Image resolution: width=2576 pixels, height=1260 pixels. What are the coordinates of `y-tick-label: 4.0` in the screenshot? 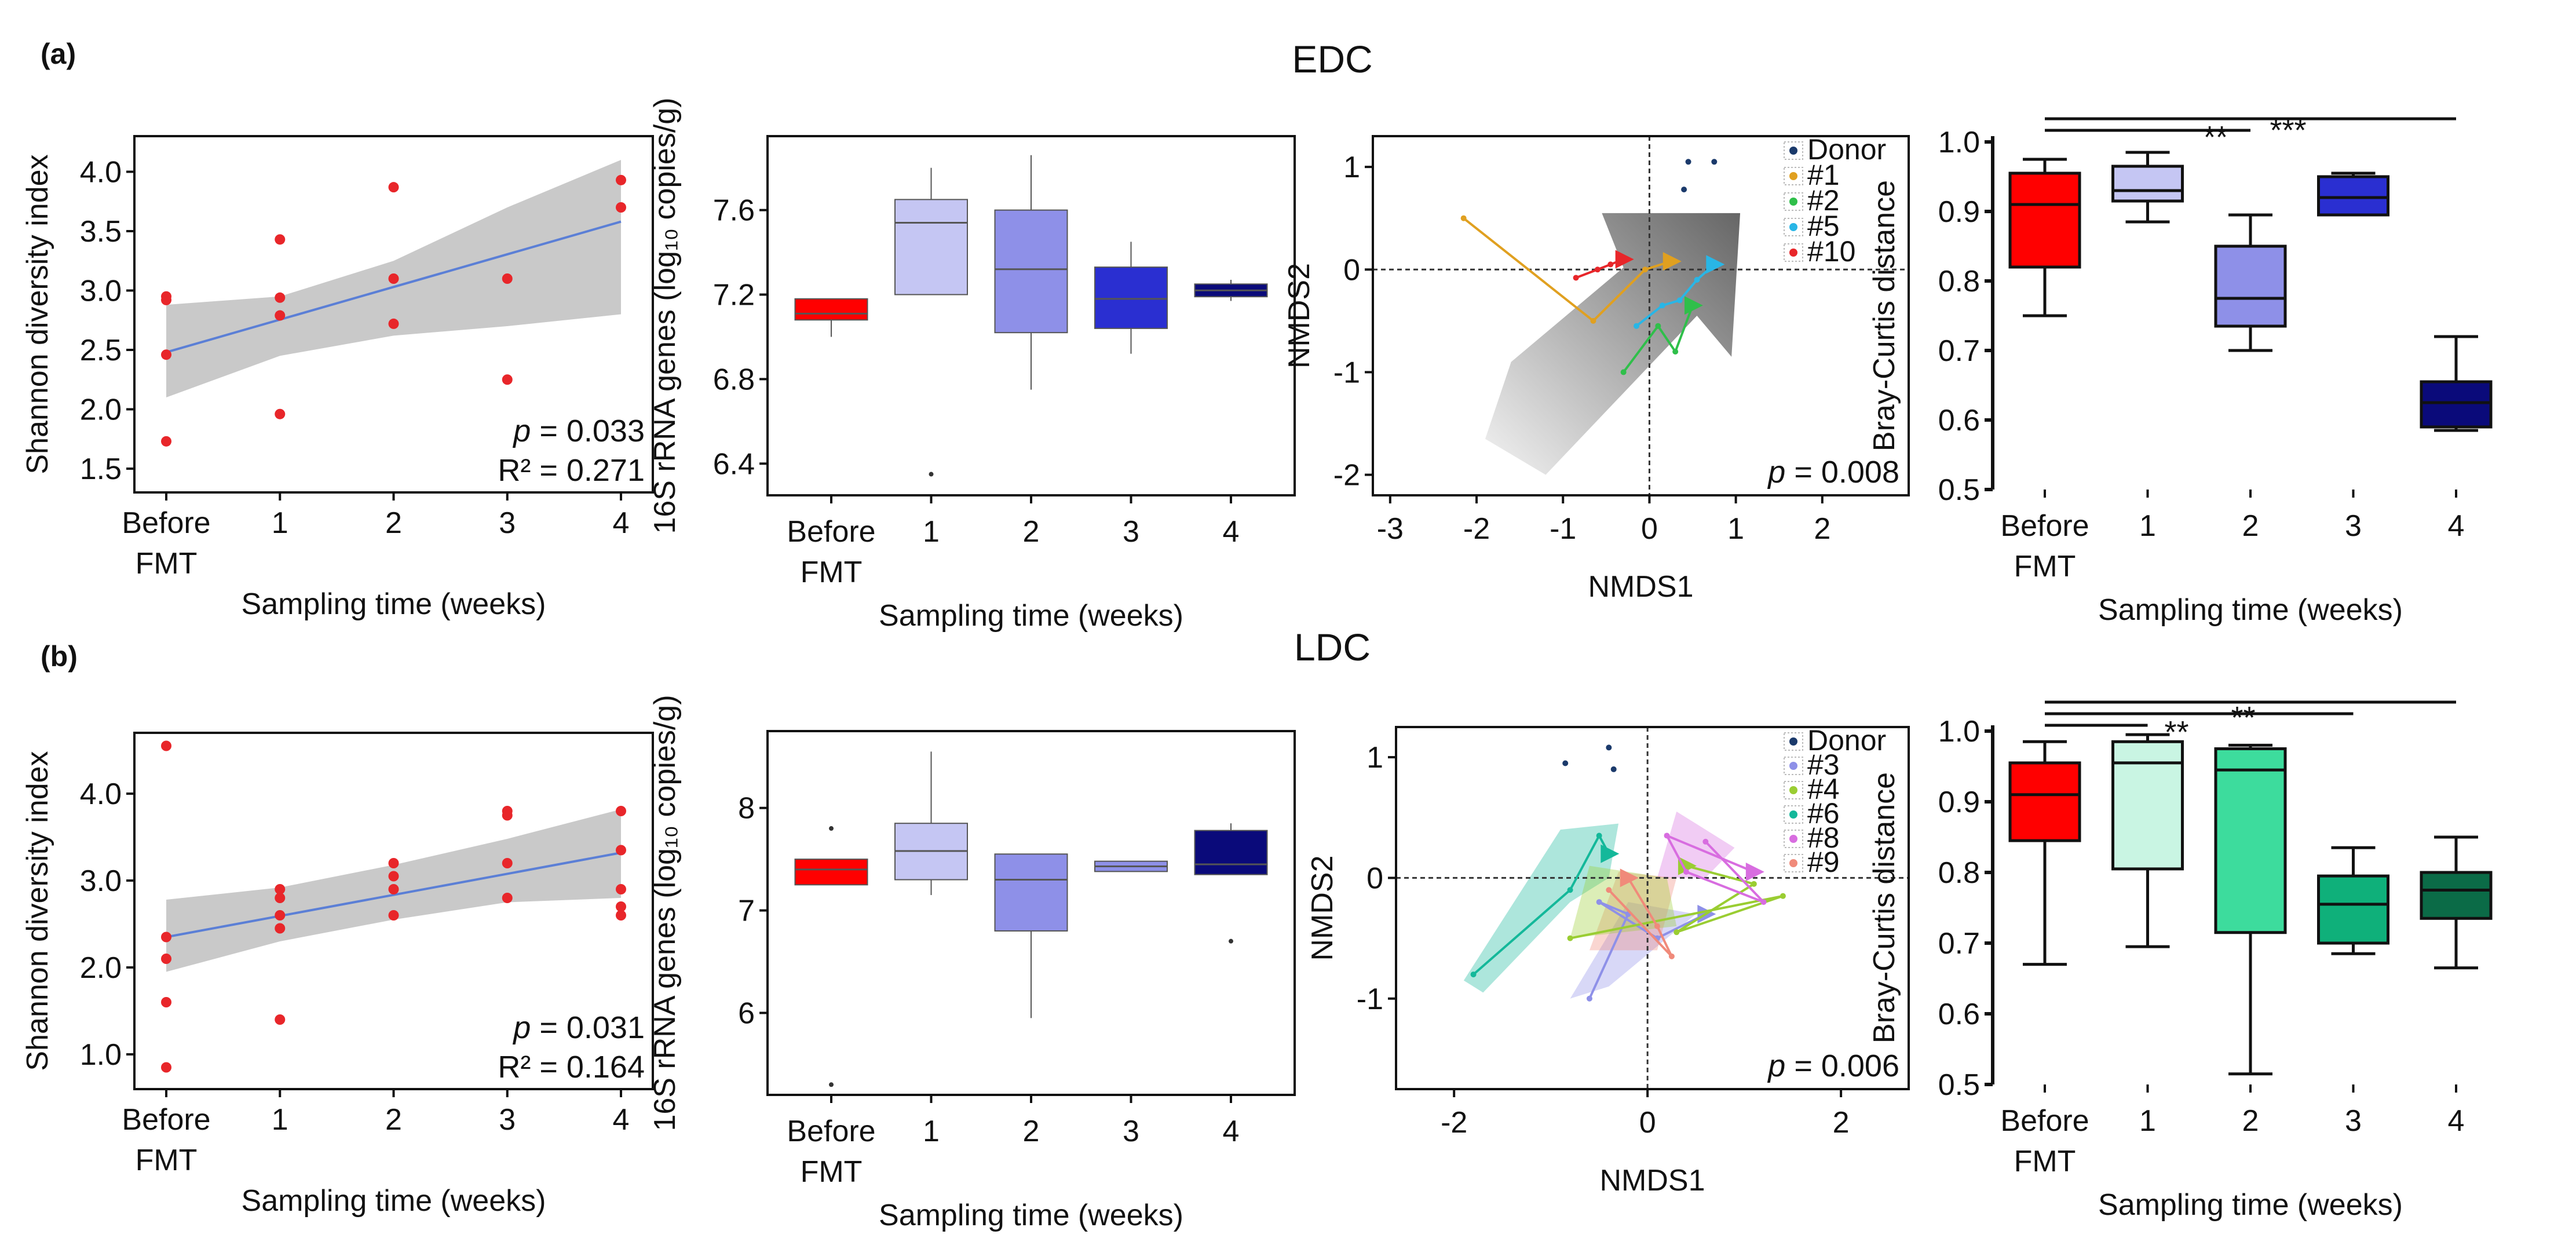 It's located at (101, 794).